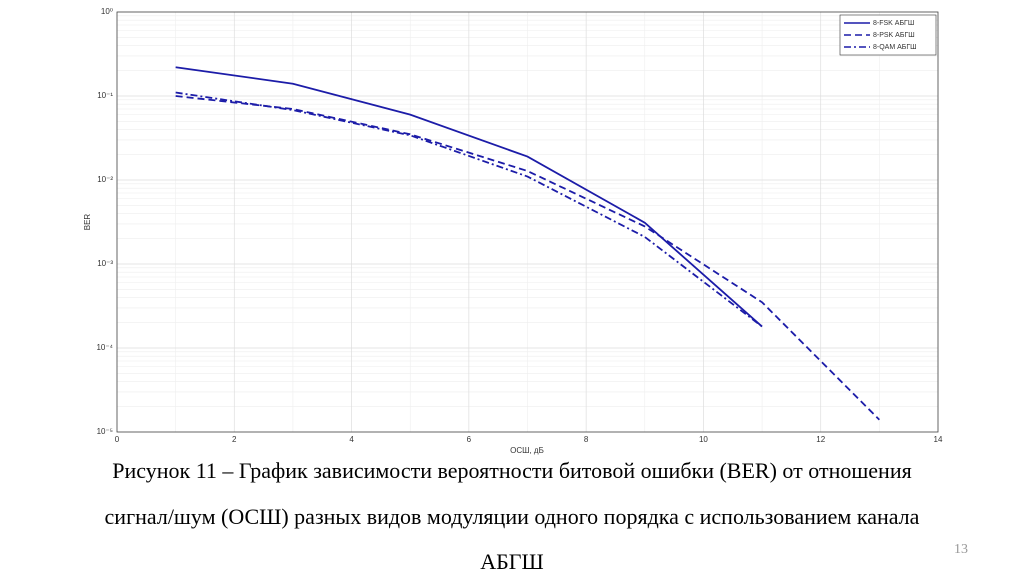  Describe the element at coordinates (527, 450) in the screenshot. I see `x-axis-label: ОСШ, дБ` at that location.